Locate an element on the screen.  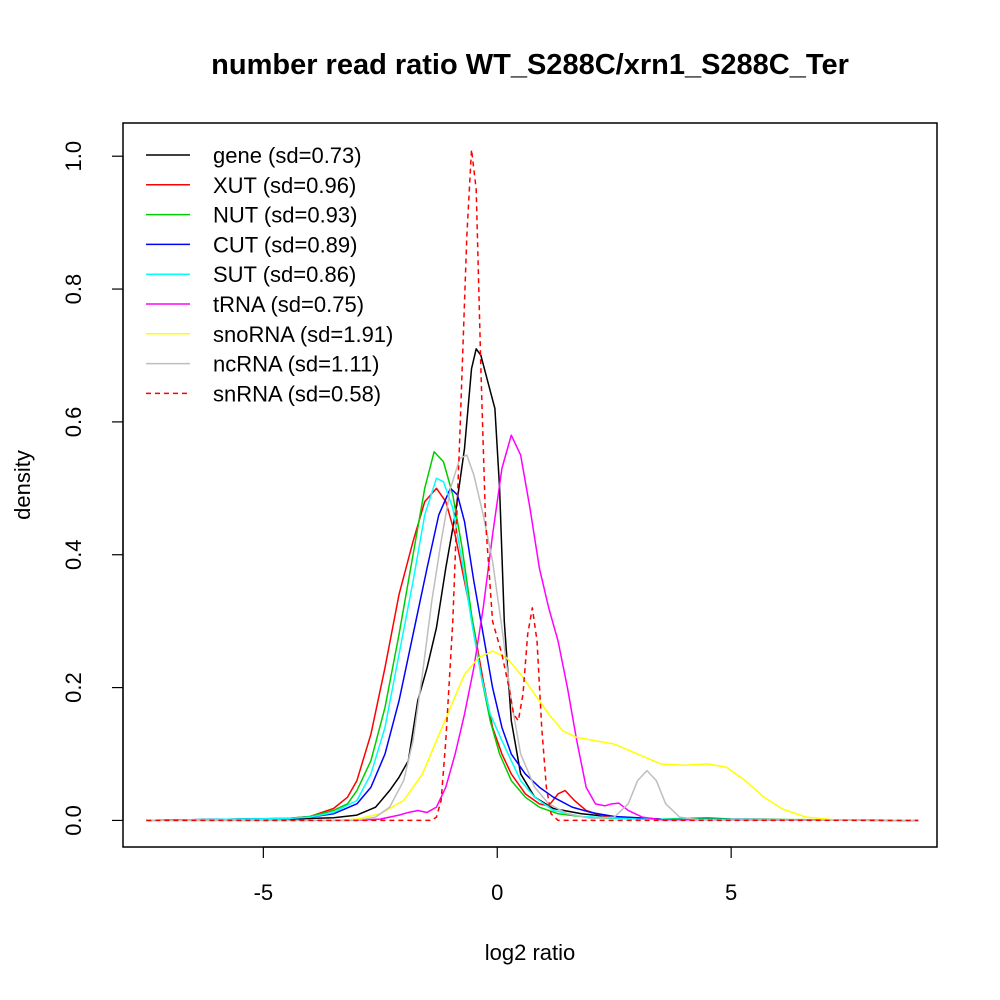
x-tick-label: 0 is located at coordinates (497, 892).